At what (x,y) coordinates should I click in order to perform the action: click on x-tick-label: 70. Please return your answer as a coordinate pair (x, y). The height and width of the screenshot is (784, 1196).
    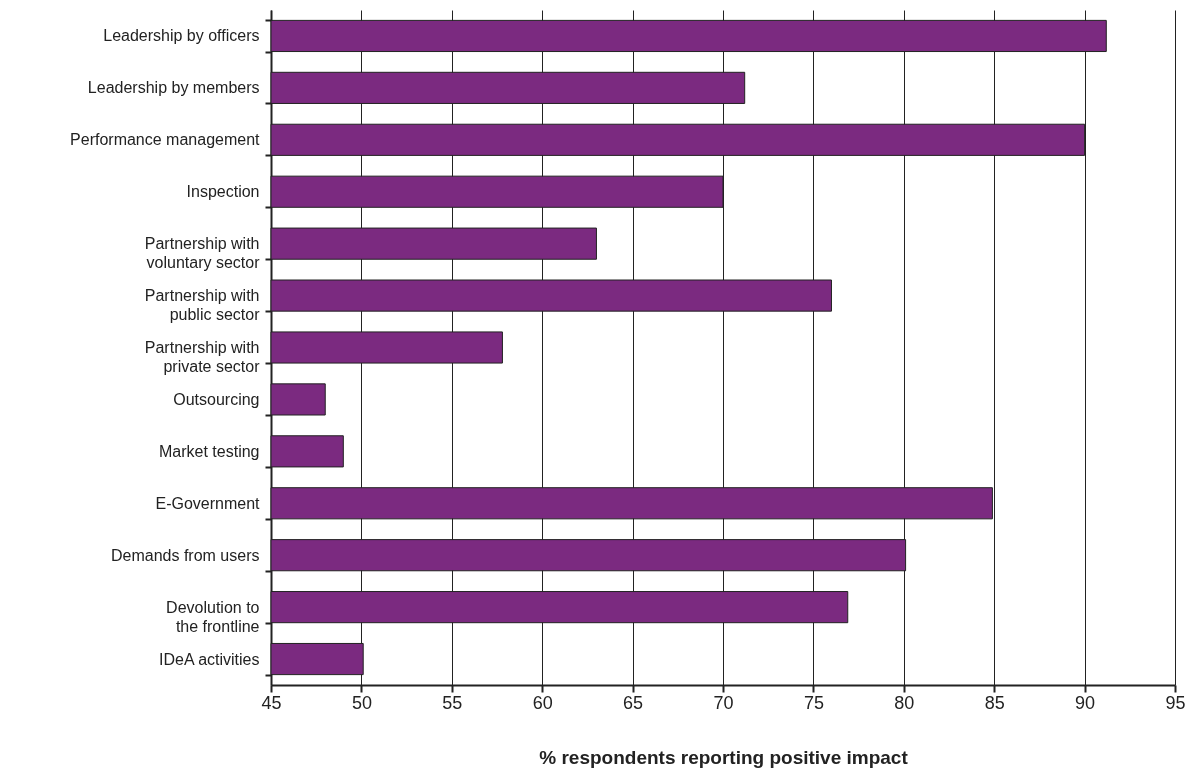
    Looking at the image, I should click on (723, 702).